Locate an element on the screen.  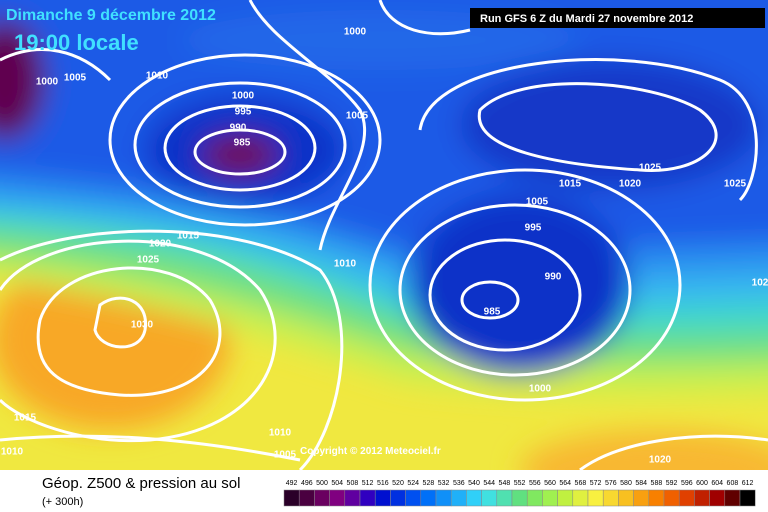
date-title: Dimanche 9 décembre 2012 is located at coordinates (111, 15).